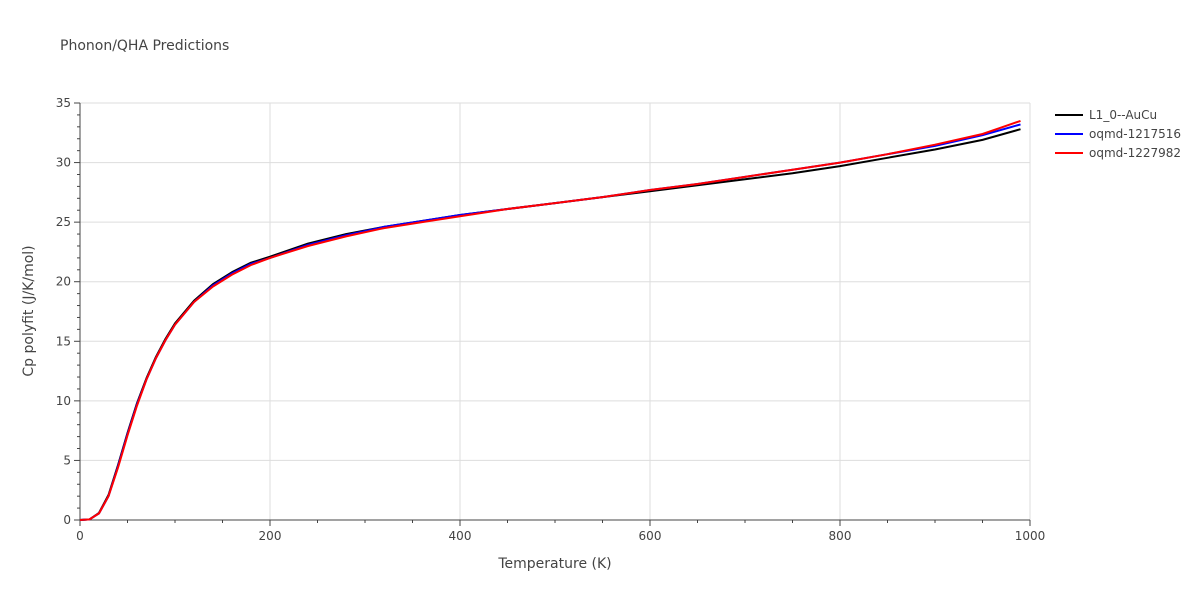 The image size is (1200, 600). I want to click on y-tick-label: 20, so click(63, 282).